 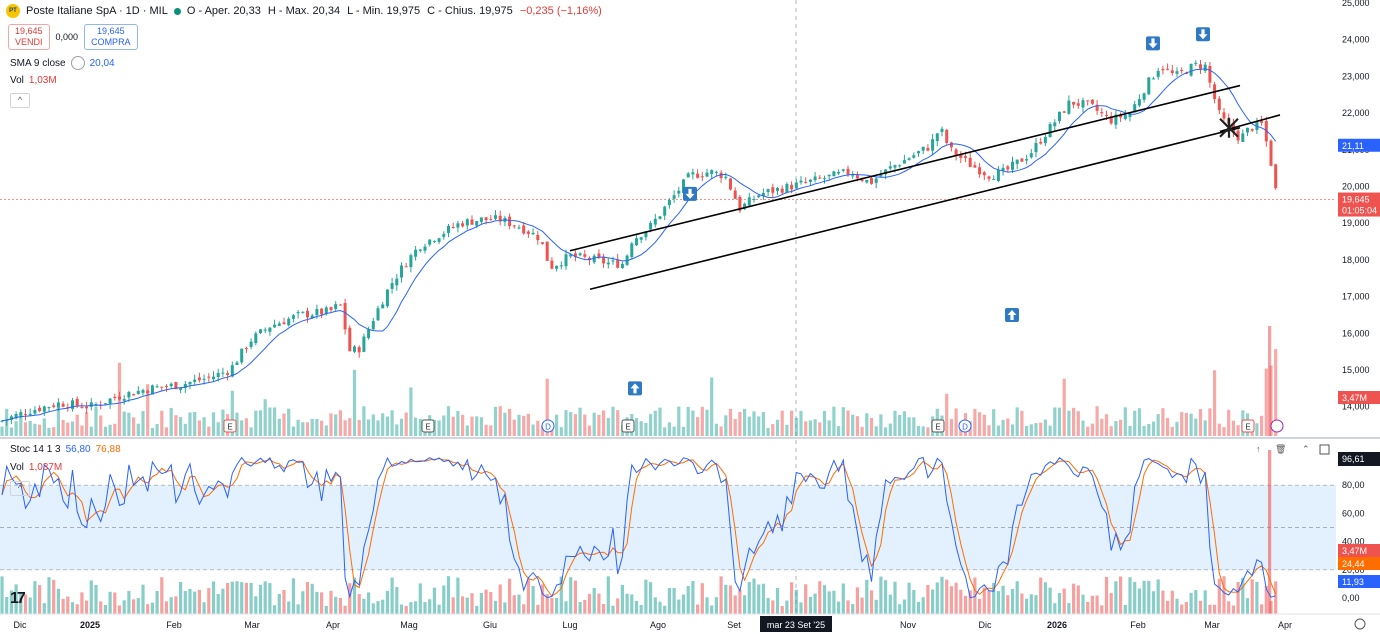 What do you see at coordinates (77, 63) in the screenshot?
I see `visibility-icon` at bounding box center [77, 63].